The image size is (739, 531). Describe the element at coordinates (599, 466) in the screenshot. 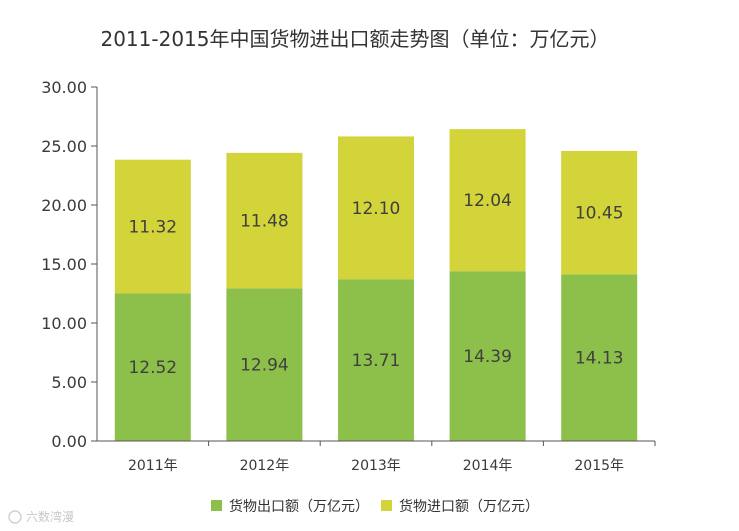

I see `x-tick-label: 2015年` at that location.